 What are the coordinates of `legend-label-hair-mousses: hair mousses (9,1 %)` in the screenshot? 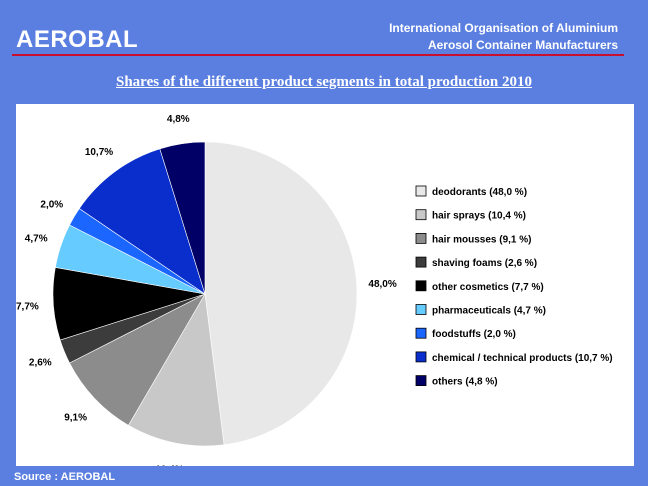 It's located at (481, 239).